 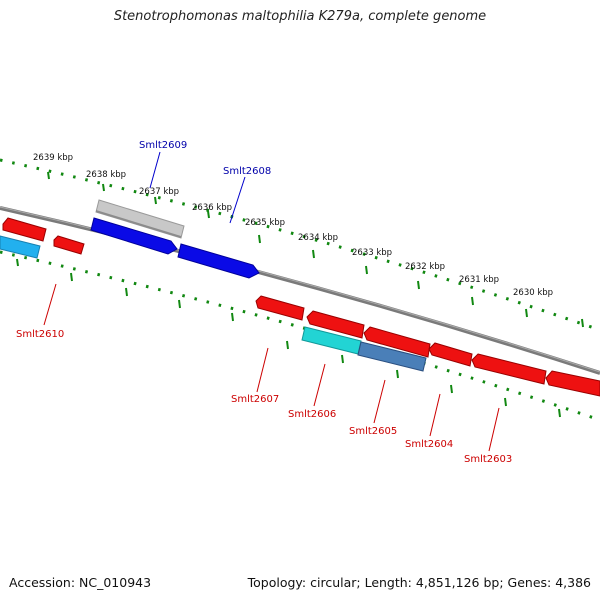 I want to click on gene-smlt2605, so click(x=397, y=342).